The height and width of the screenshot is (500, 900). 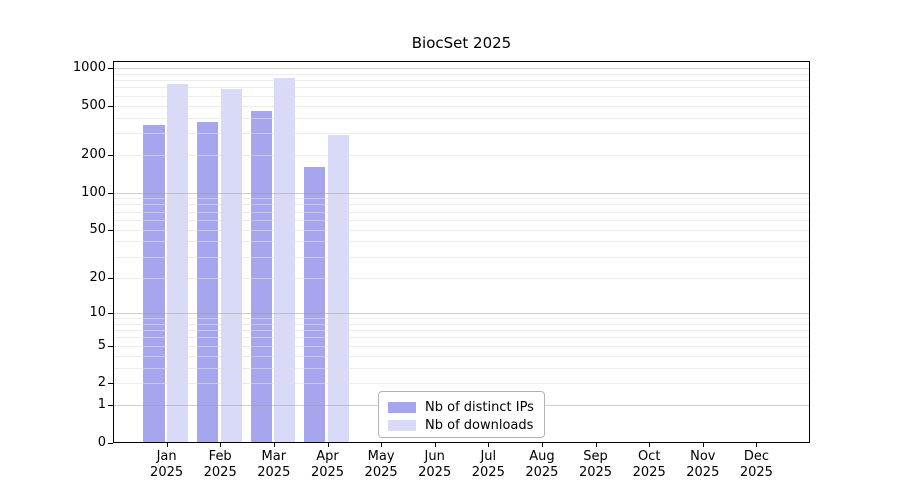 What do you see at coordinates (381, 456) in the screenshot?
I see `x-tick-month: May` at bounding box center [381, 456].